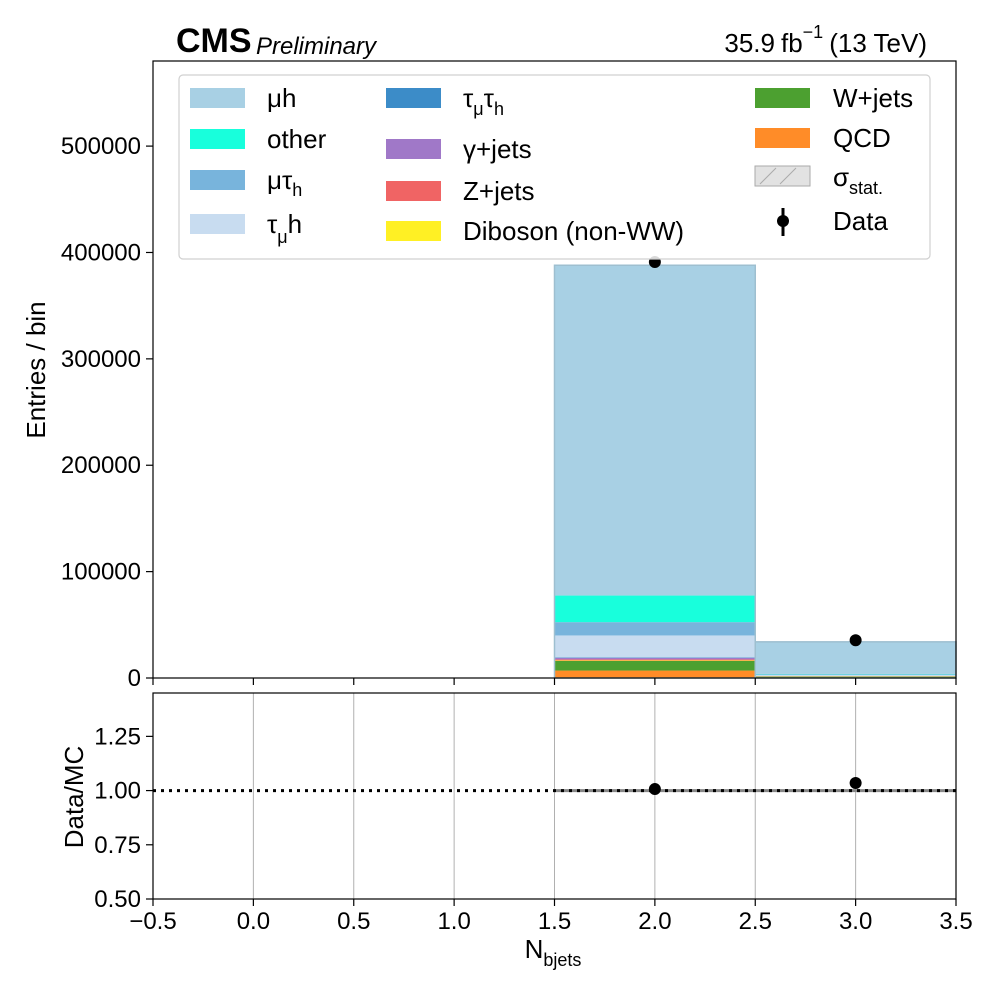  I want to click on x-tick-label: 2.0, so click(654, 921).